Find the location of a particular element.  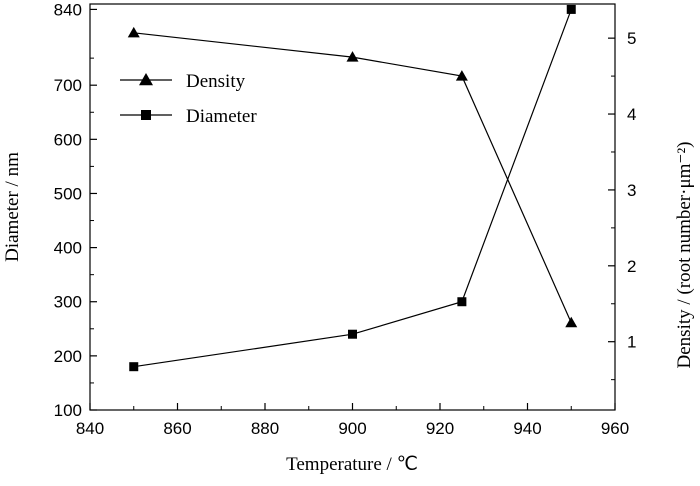

y-right-tick-label: 1 is located at coordinates (631, 342).